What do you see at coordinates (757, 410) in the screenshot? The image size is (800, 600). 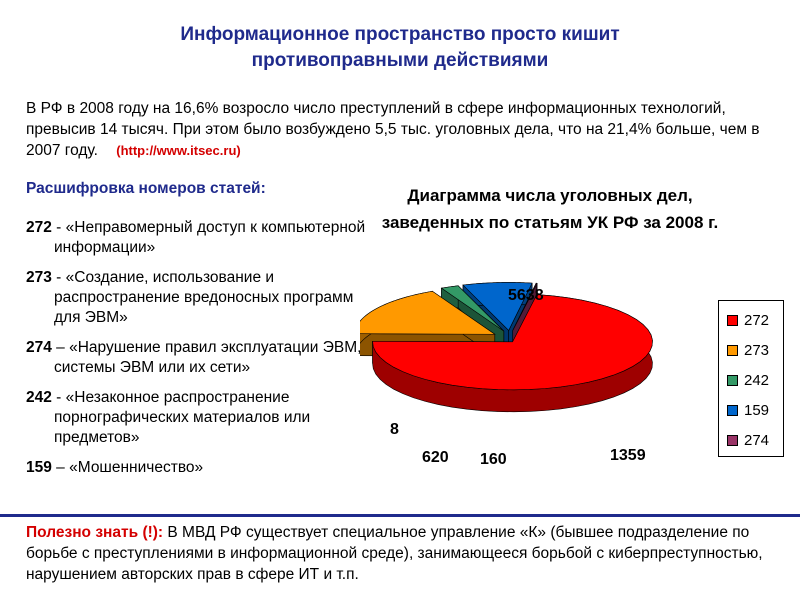 I see `legend-label: 159` at bounding box center [757, 410].